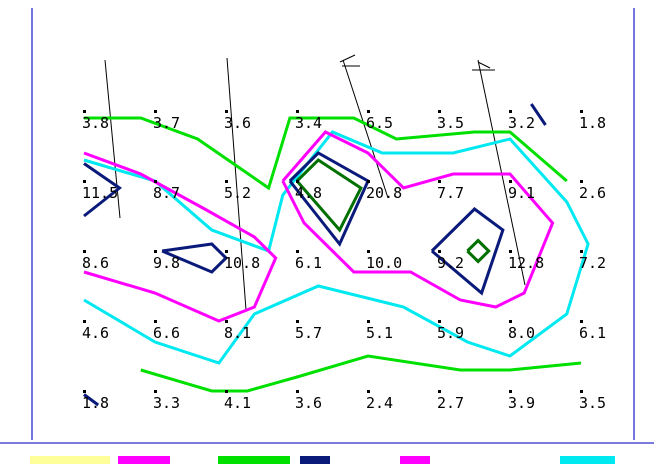  Describe the element at coordinates (384, 263) in the screenshot. I see `station-value: 10.0` at that location.